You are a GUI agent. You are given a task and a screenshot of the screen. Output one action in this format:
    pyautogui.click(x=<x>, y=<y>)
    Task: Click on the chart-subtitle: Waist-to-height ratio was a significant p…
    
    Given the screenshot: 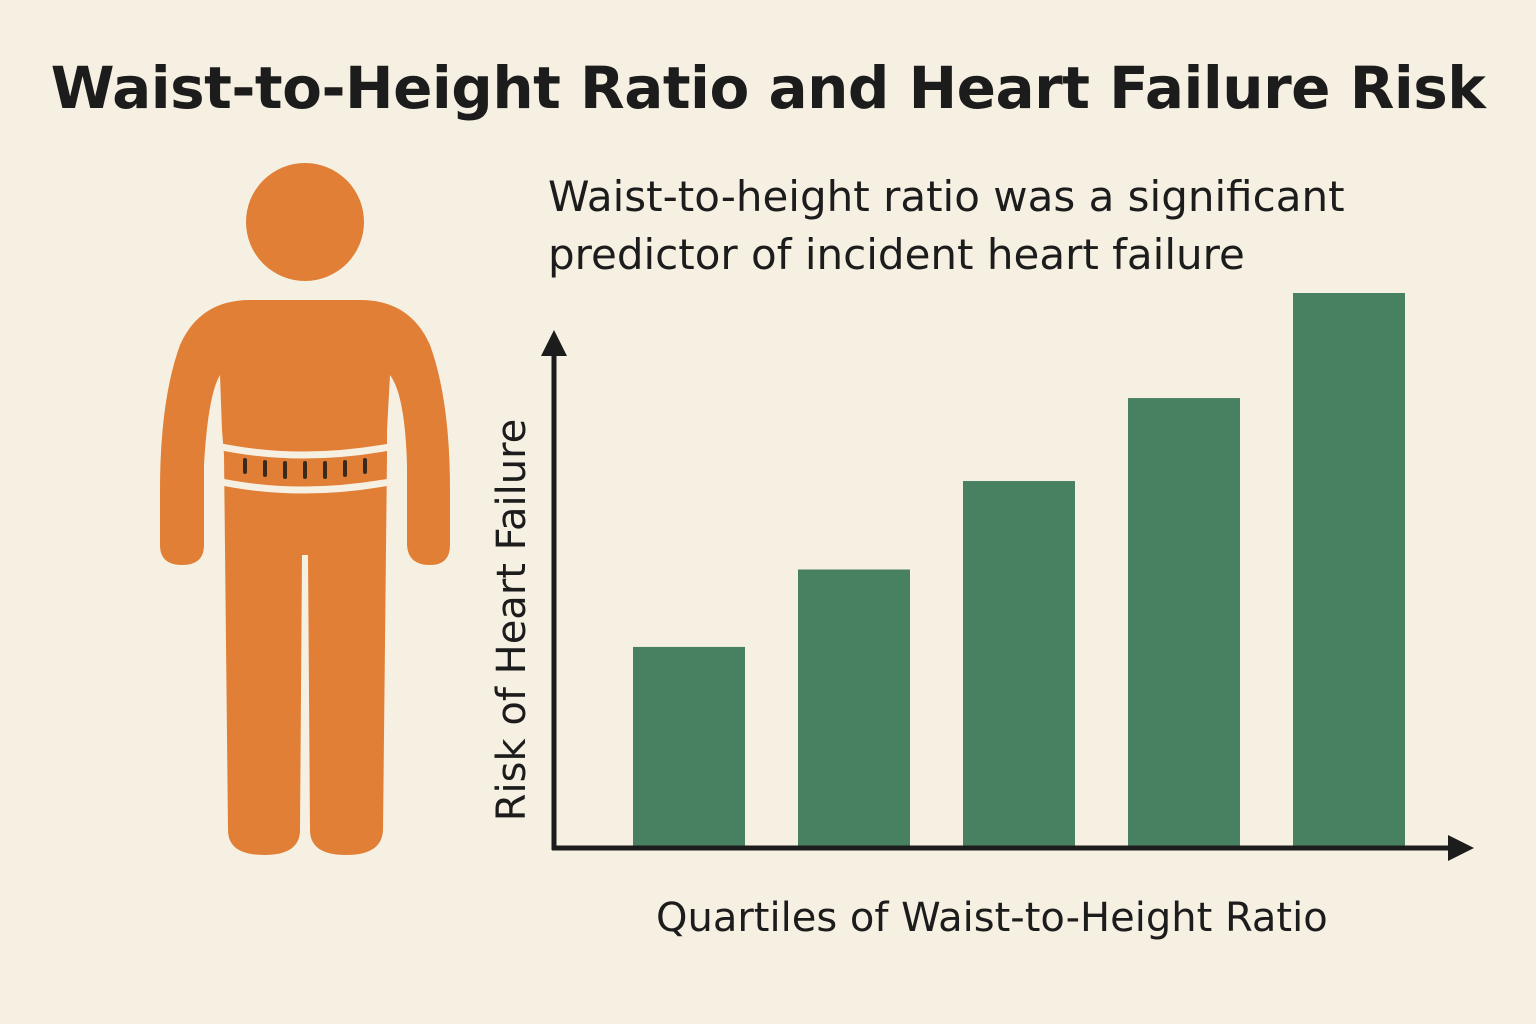 What is the action you would take?
    pyautogui.click(x=998, y=226)
    